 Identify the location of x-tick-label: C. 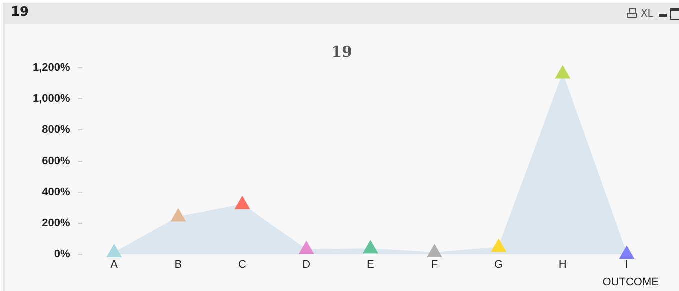
(242, 265).